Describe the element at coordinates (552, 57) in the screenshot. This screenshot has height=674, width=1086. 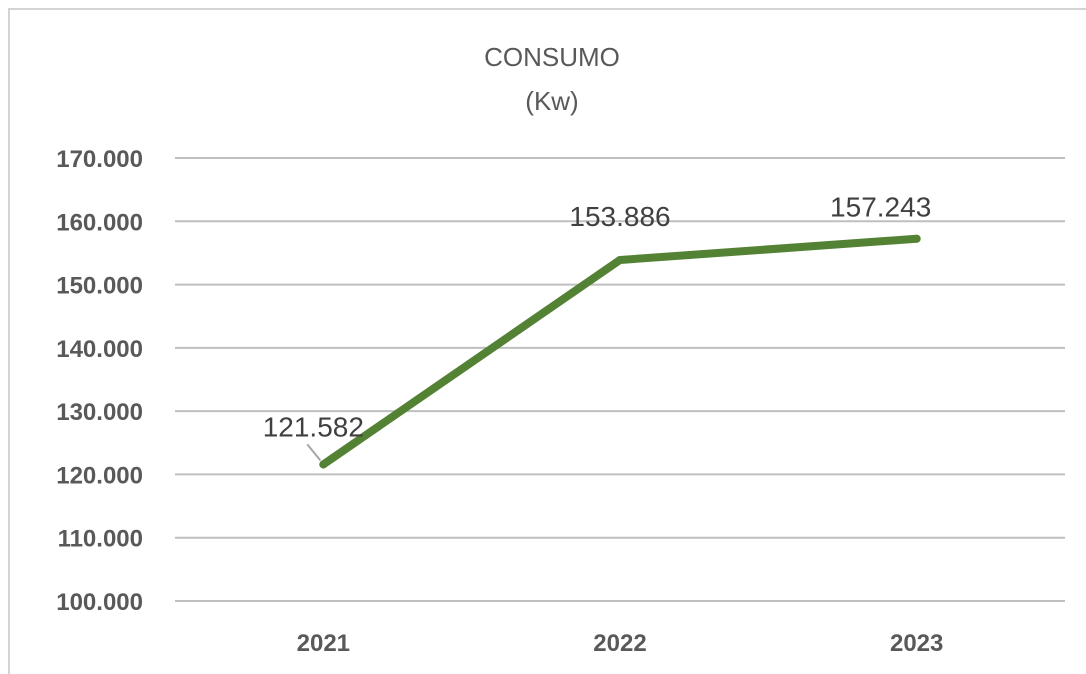
I see `chart-title: CONSUMO` at that location.